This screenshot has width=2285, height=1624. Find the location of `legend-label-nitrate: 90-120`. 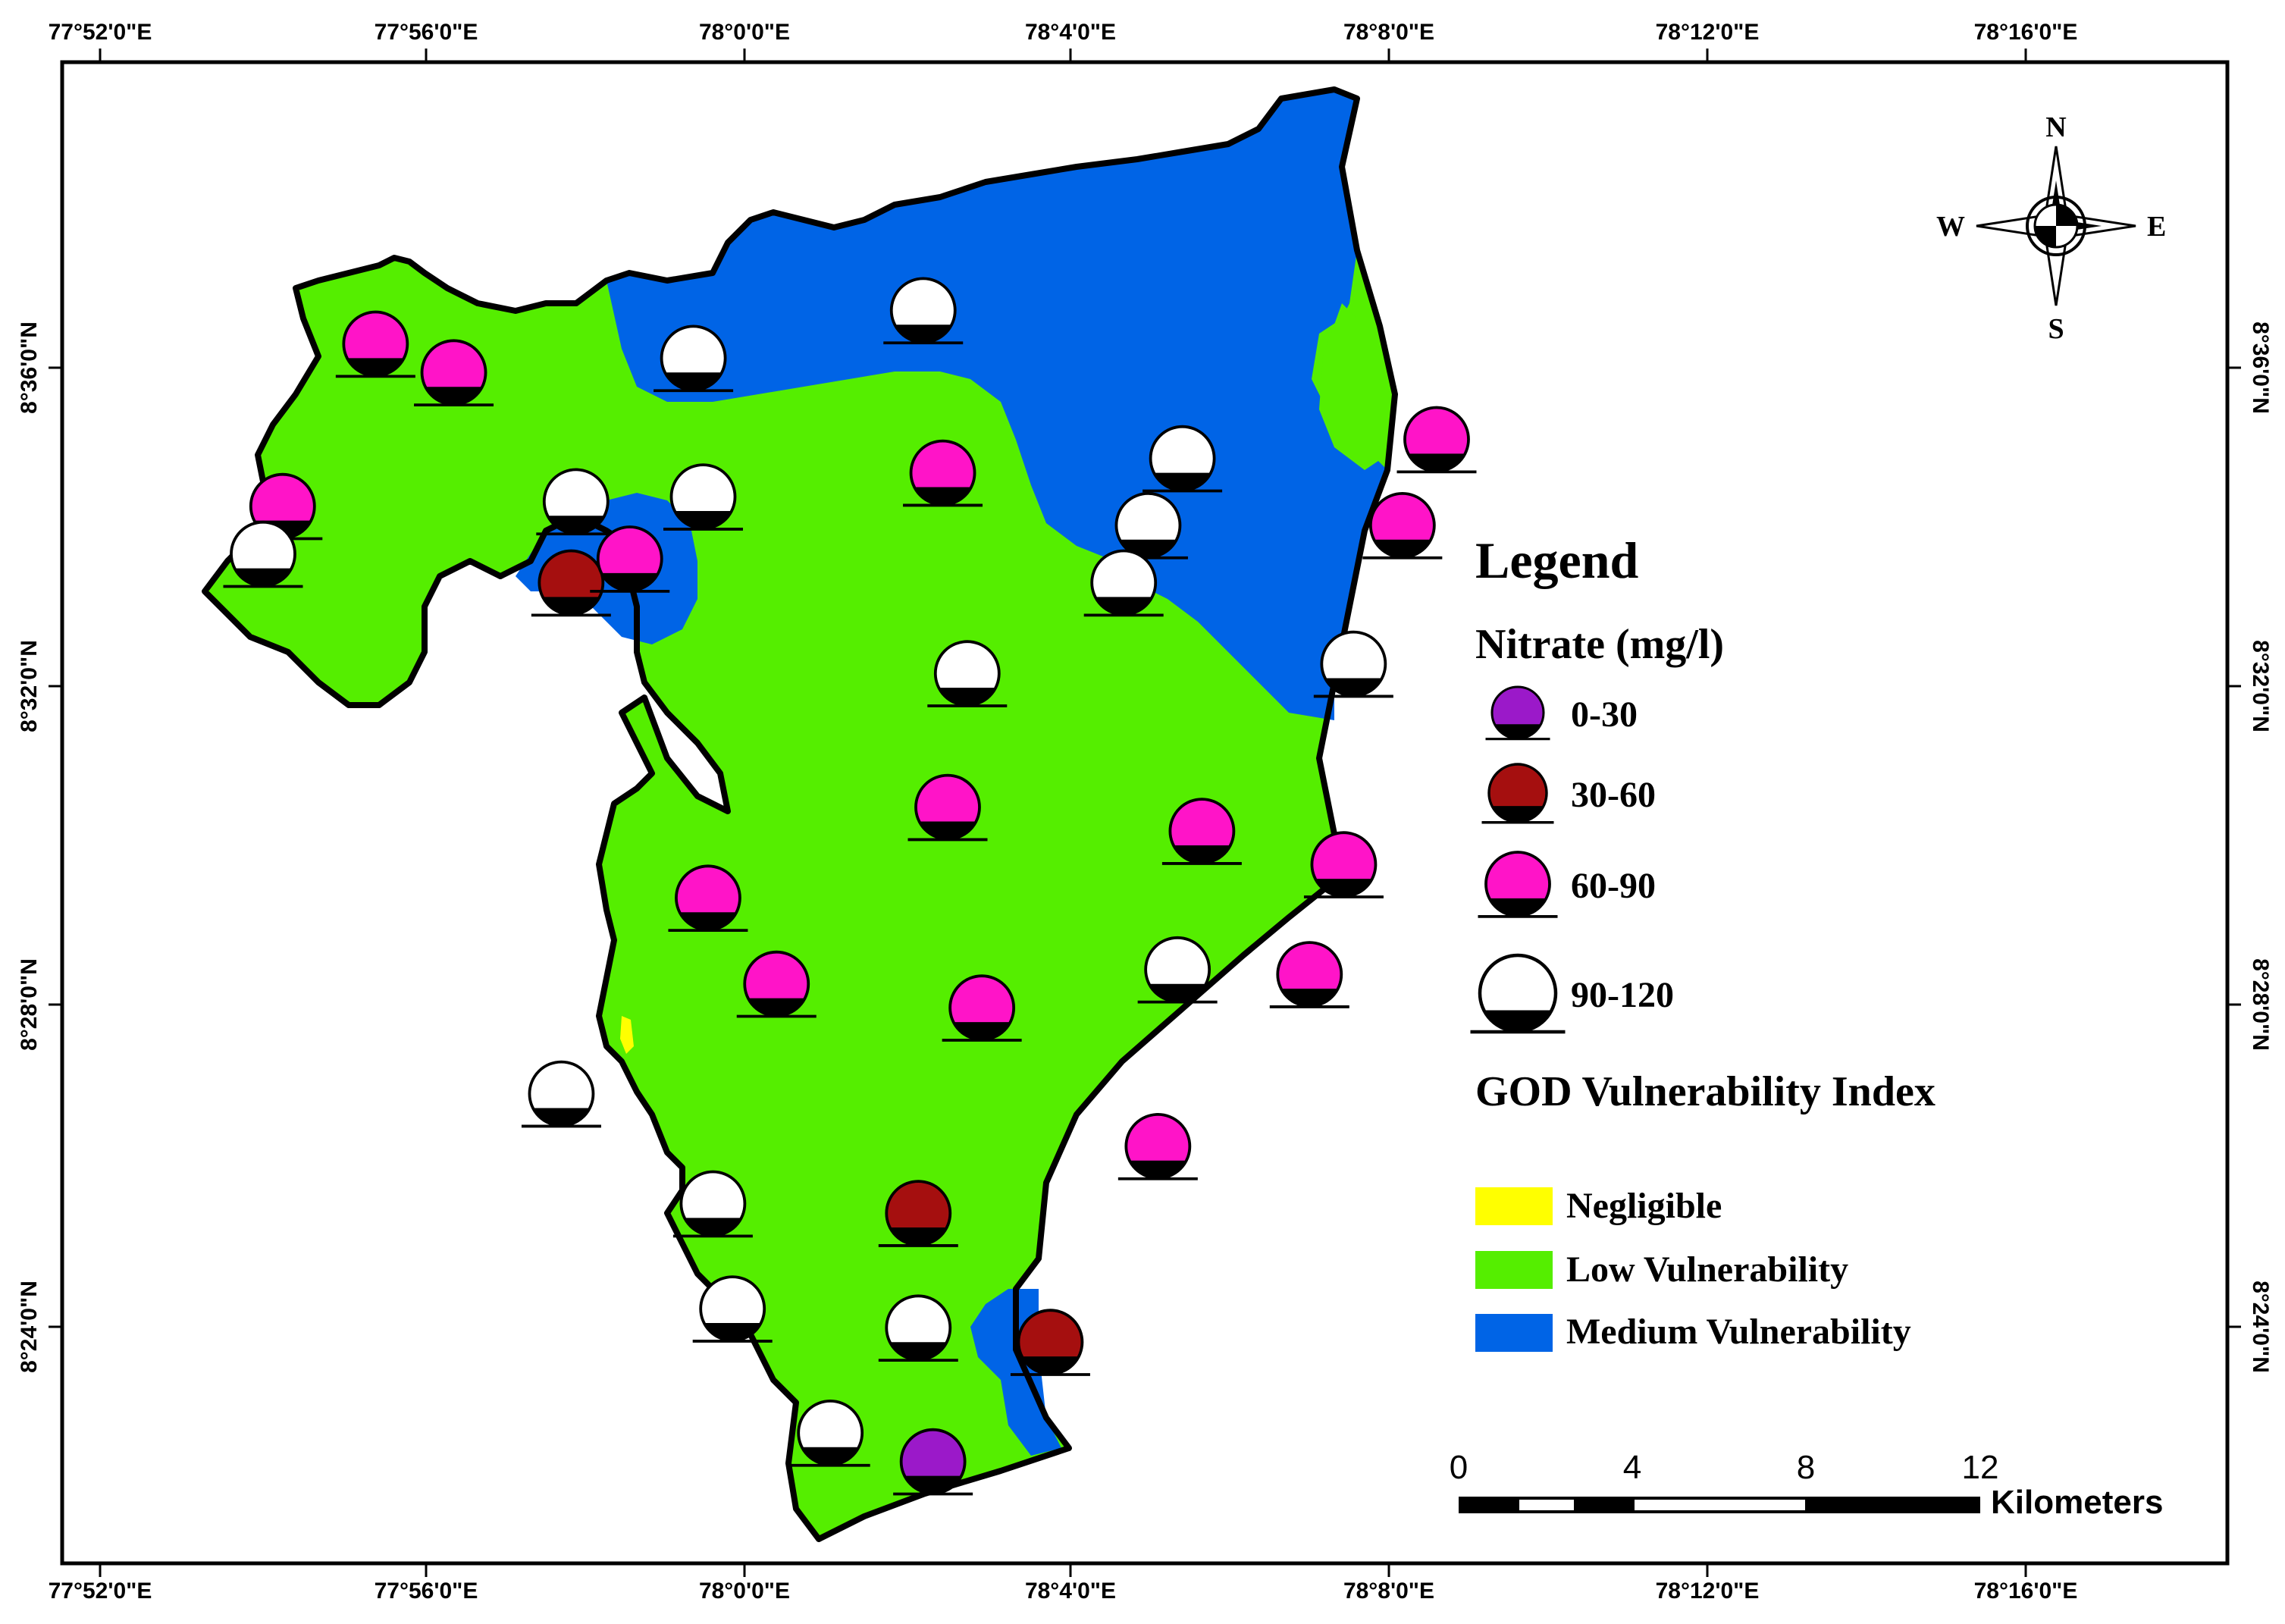

legend-label-nitrate: 90-120 is located at coordinates (1622, 995).